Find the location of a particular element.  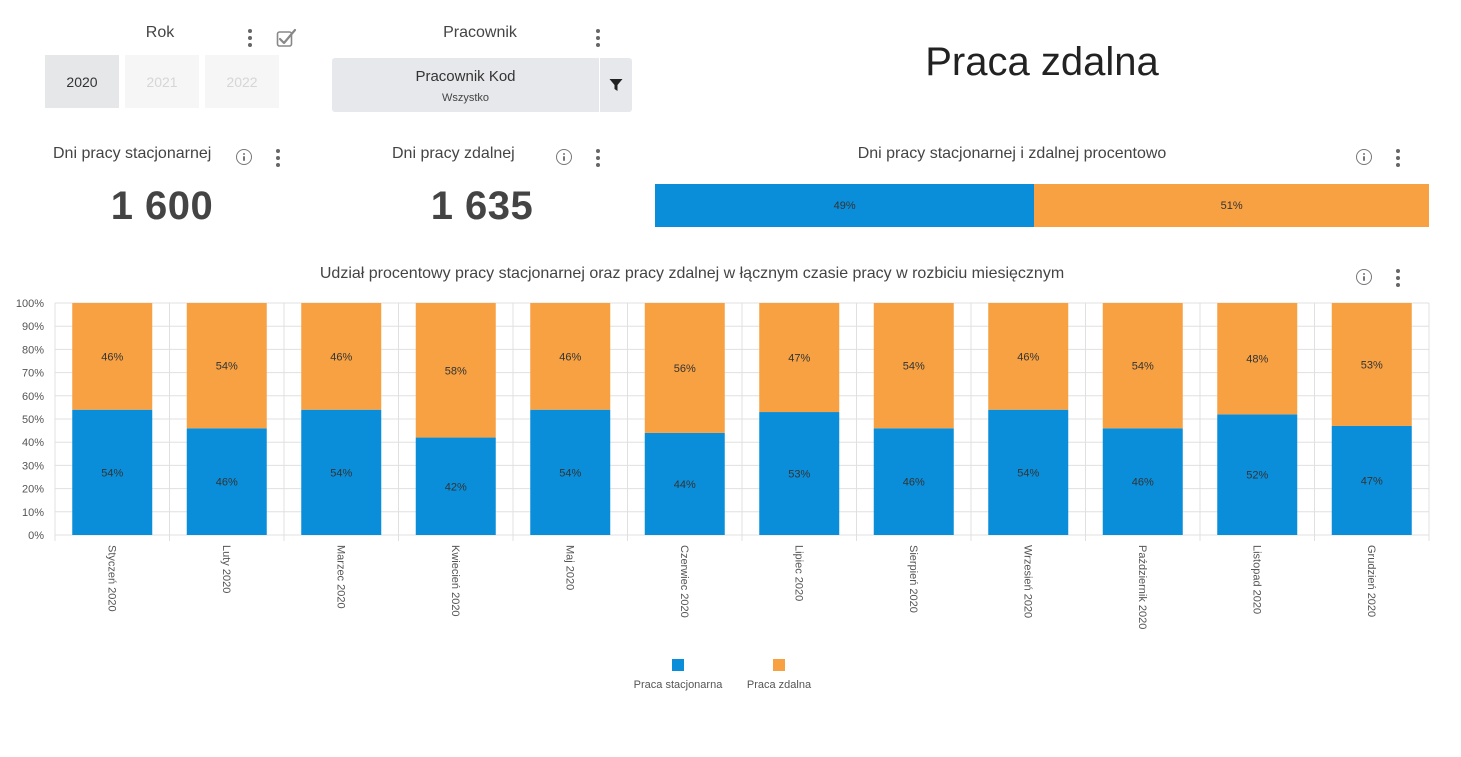

x-tick-label: Październik 2020 is located at coordinates (1142, 587).